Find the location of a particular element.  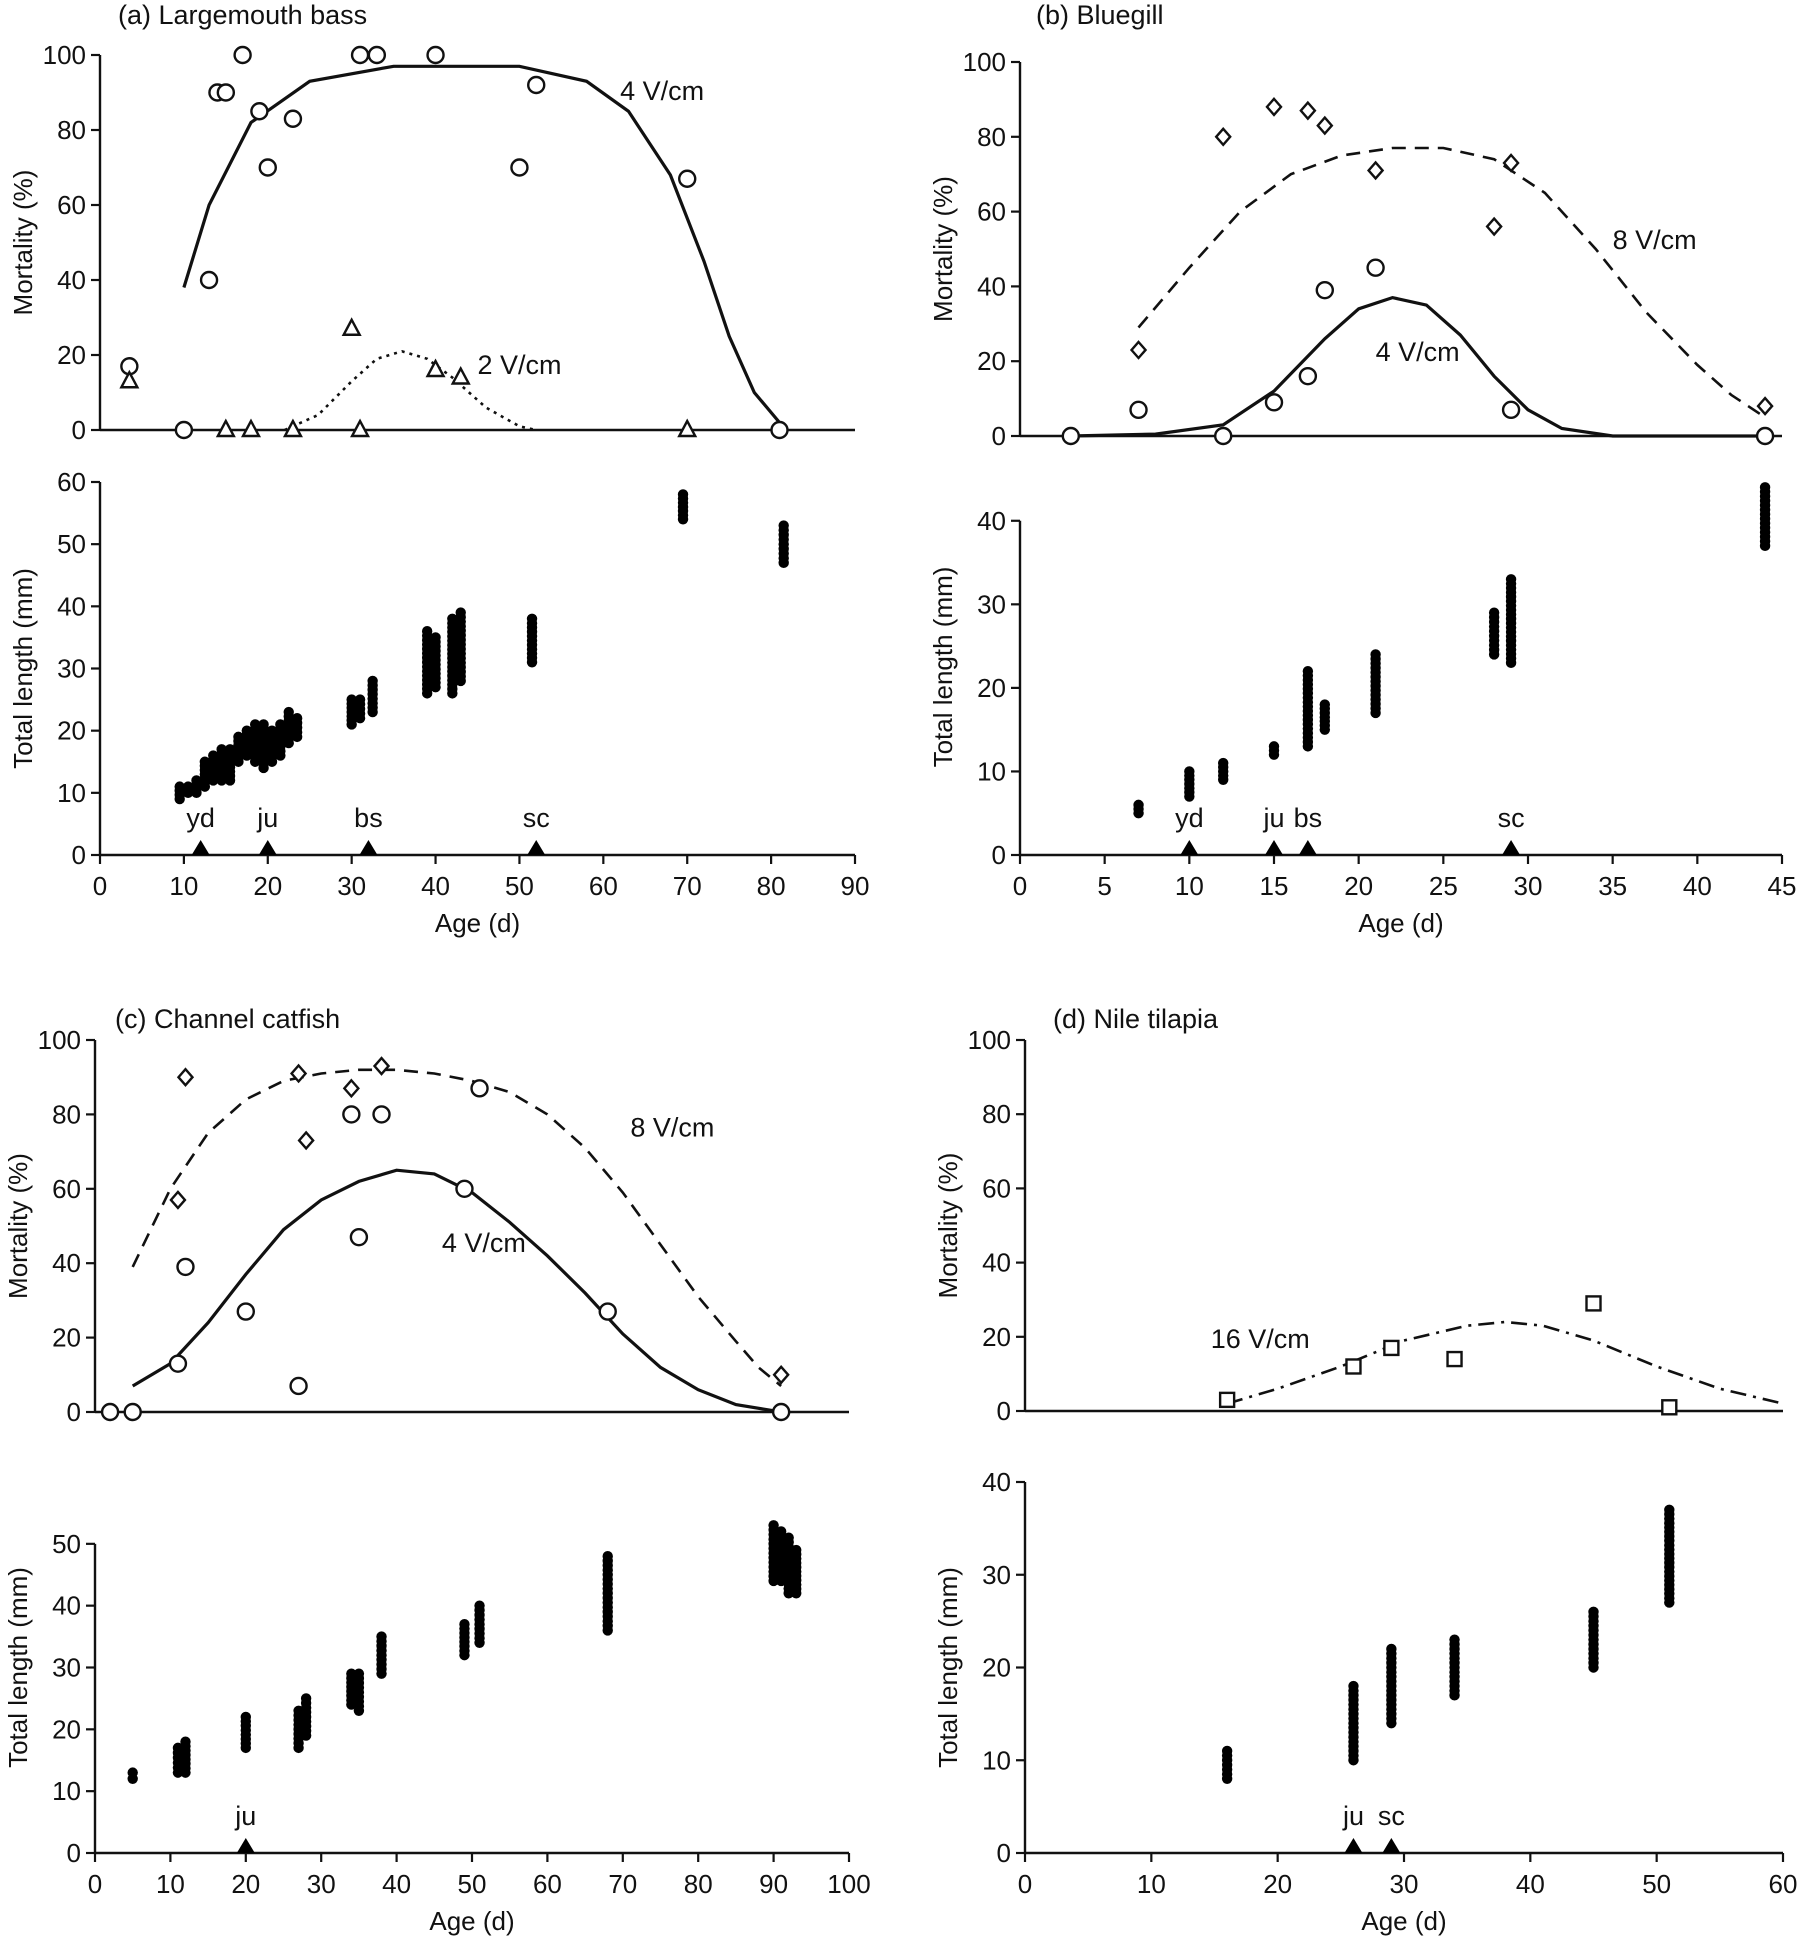

y-tick-label: 30 is located at coordinates (991, 604).